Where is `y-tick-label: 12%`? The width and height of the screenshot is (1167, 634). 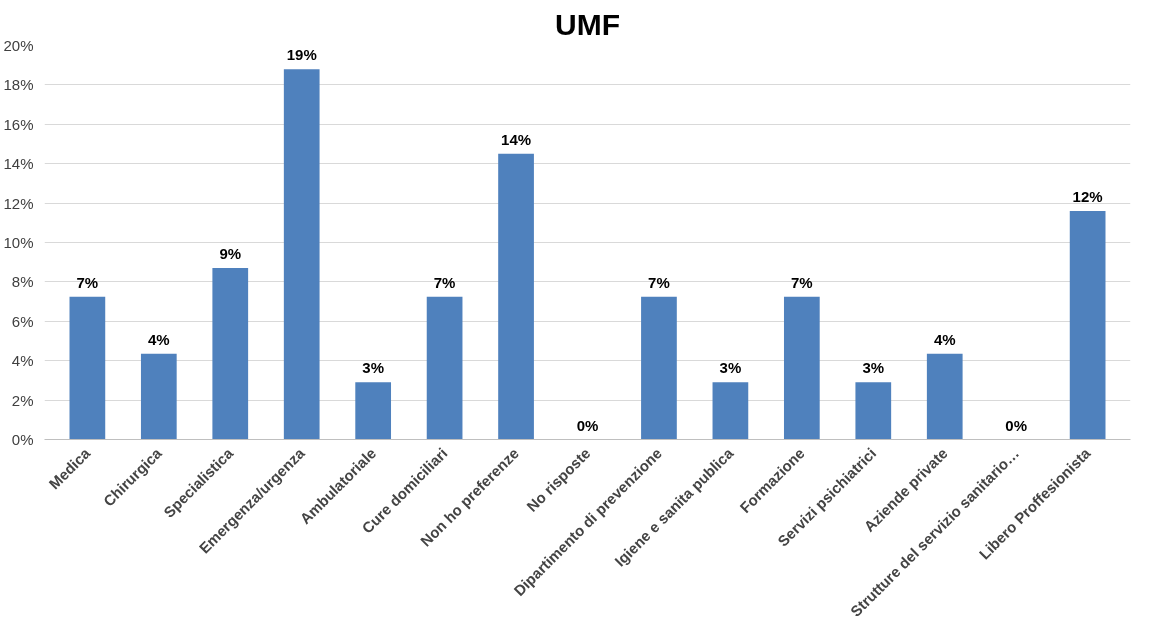
y-tick-label: 12% is located at coordinates (18, 203).